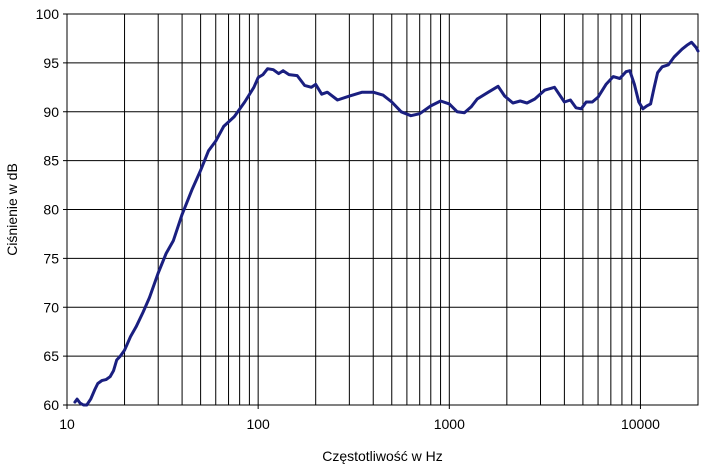 The image size is (705, 468). What do you see at coordinates (51, 307) in the screenshot?
I see `y-tick-label: 70` at bounding box center [51, 307].